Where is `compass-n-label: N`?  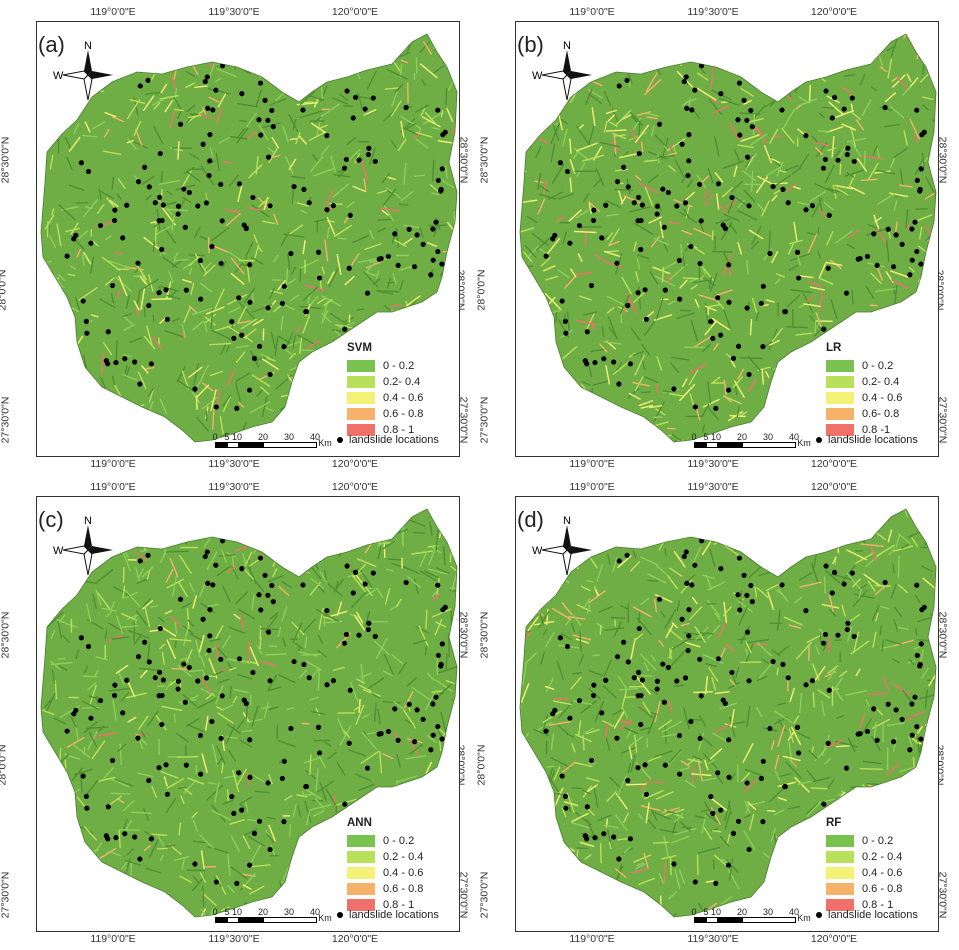
compass-n-label: N is located at coordinates (88, 46).